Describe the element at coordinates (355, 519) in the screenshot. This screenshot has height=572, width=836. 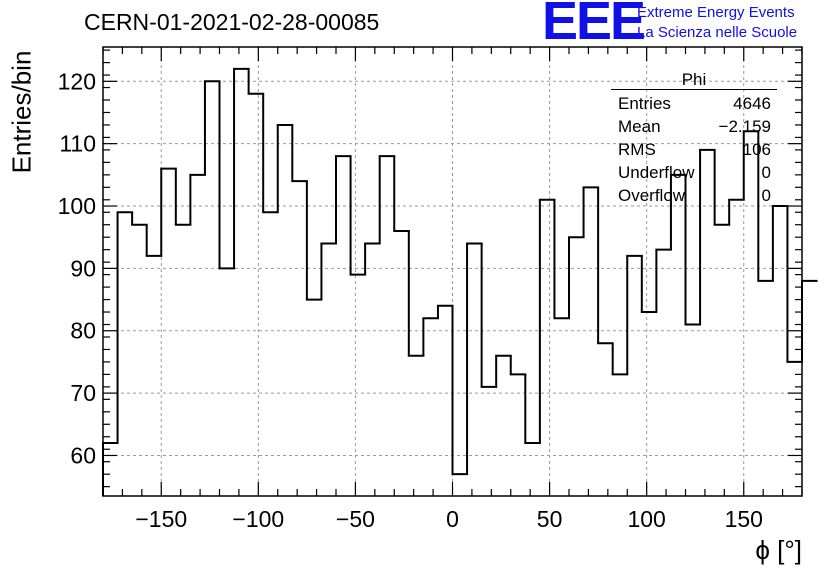
I see `x-tick-label: −50` at that location.